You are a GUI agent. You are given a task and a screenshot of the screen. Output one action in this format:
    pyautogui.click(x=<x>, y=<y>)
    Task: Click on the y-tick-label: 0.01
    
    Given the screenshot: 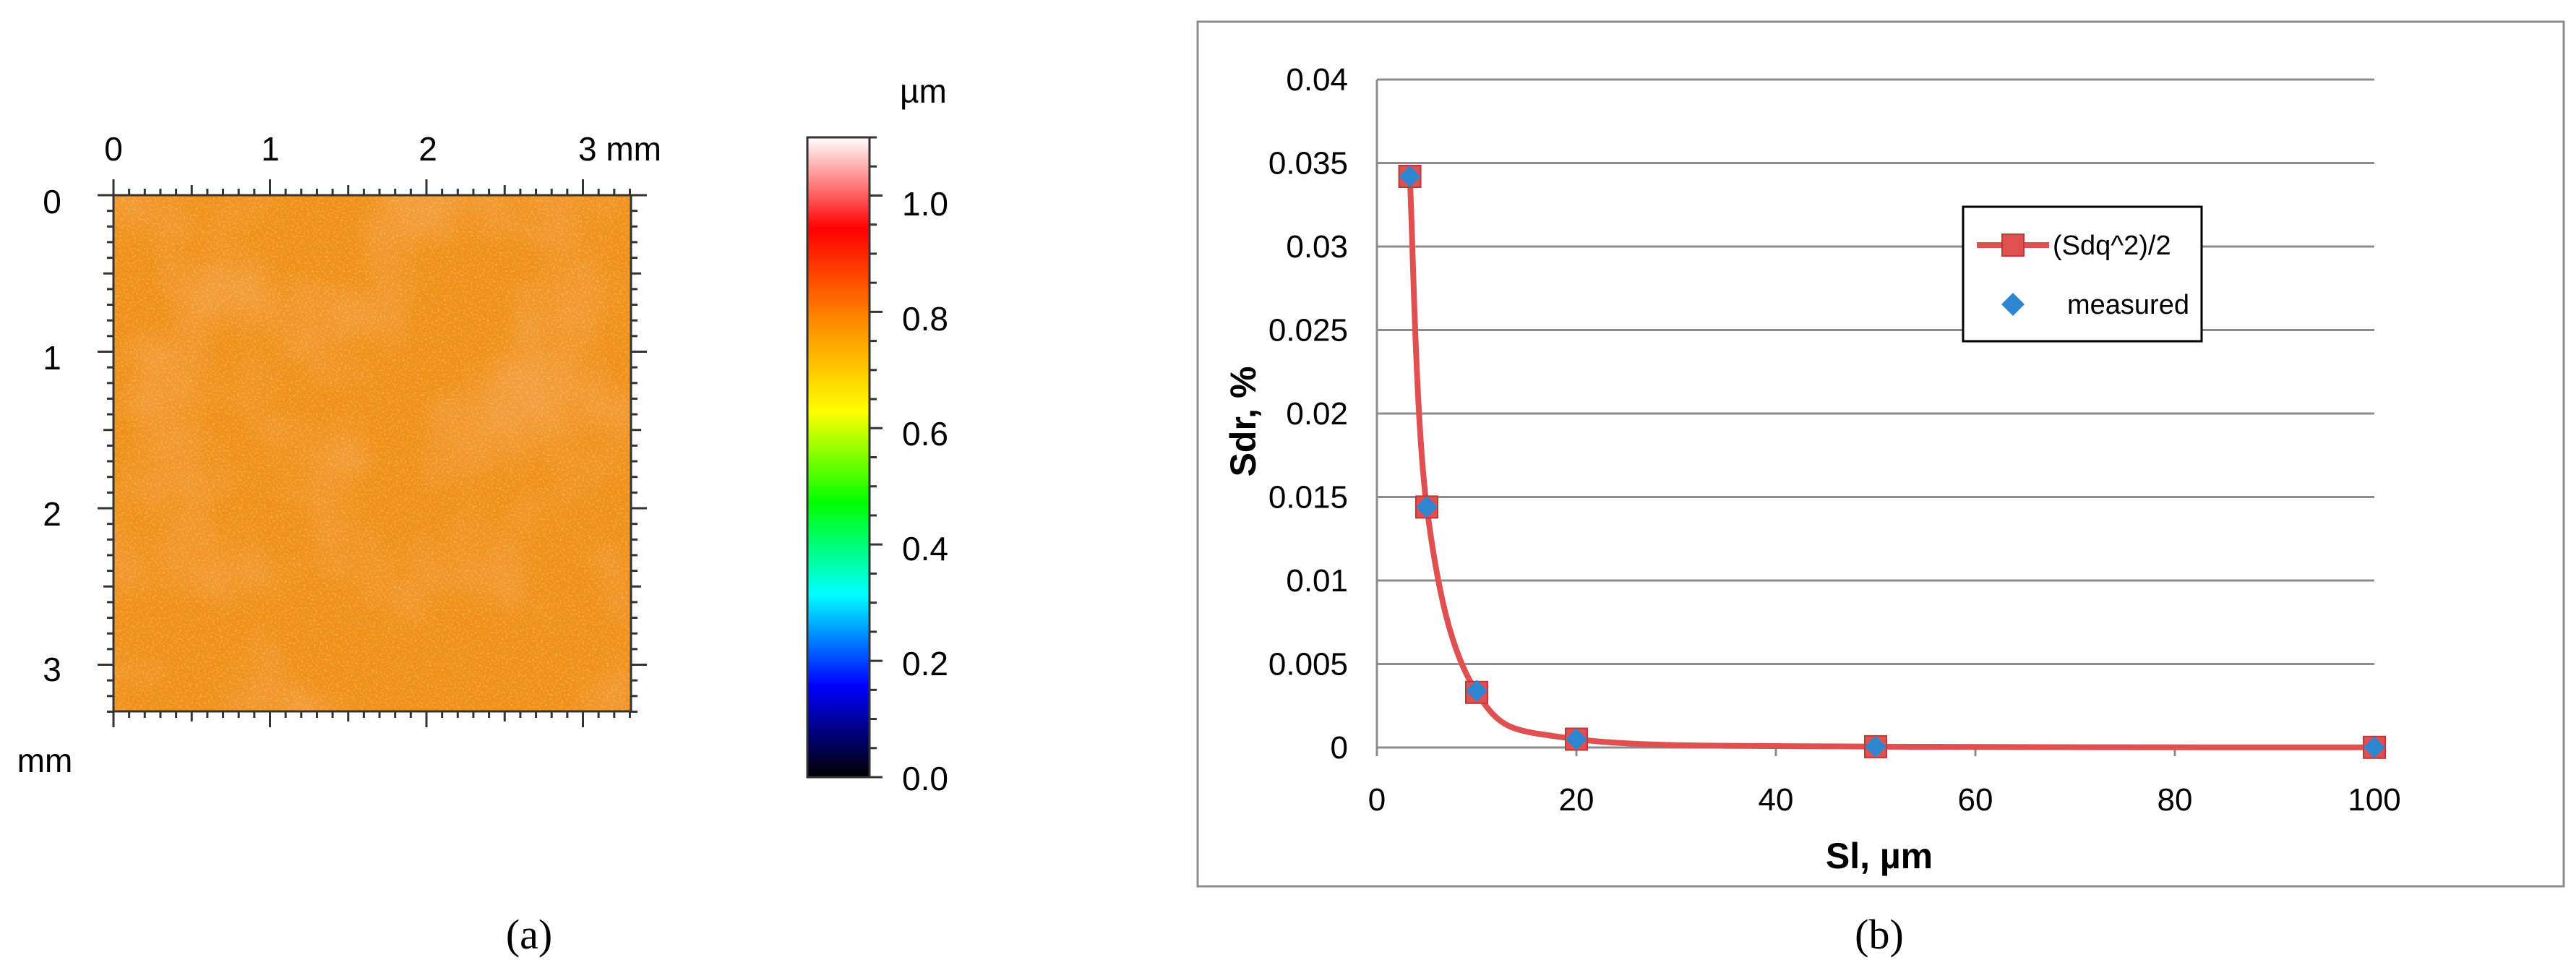 What is the action you would take?
    pyautogui.click(x=1317, y=581)
    